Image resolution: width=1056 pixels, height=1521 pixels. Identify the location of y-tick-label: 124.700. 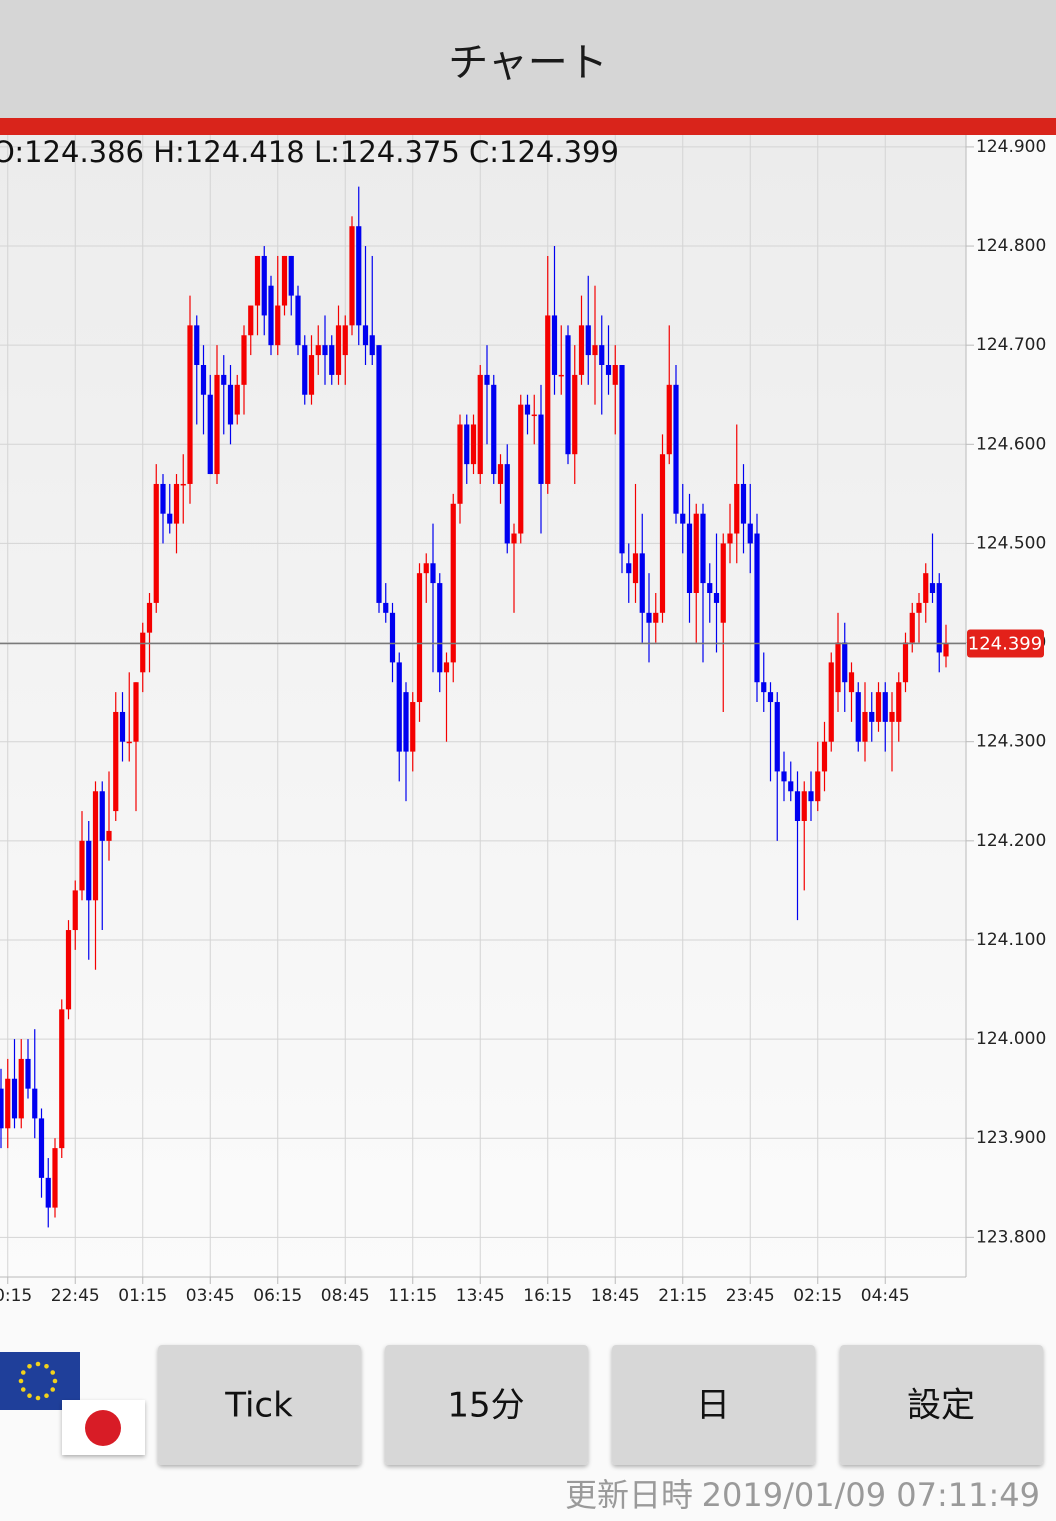
(1011, 345).